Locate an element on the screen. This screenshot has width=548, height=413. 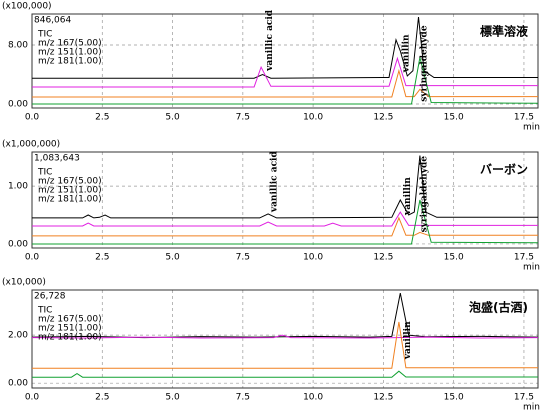
max-label: 1,083,643 is located at coordinates (57, 159).